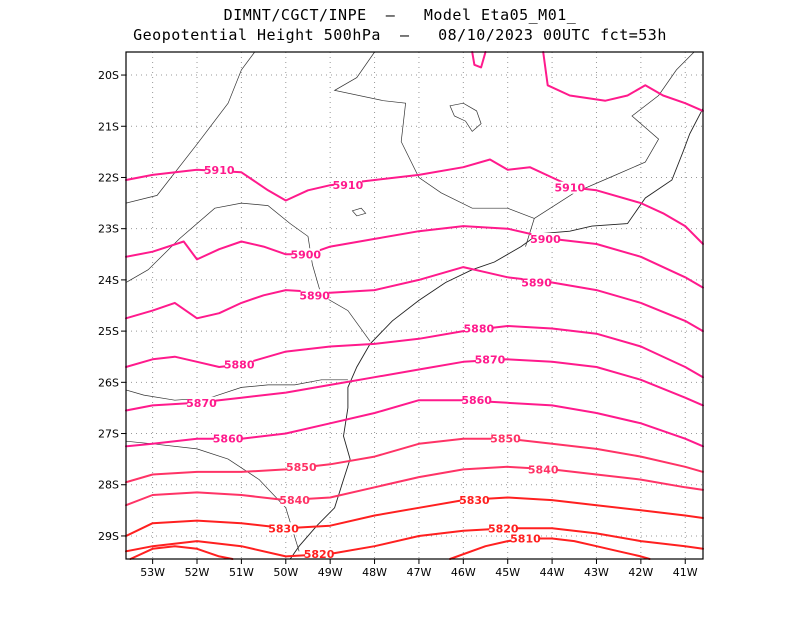 Image resolution: width=800 pixels, height=618 pixels. What do you see at coordinates (400, 15) in the screenshot?
I see `map-title-line-1: DIMNT/CGCT/INPE – Model Eta05_M01_` at bounding box center [400, 15].